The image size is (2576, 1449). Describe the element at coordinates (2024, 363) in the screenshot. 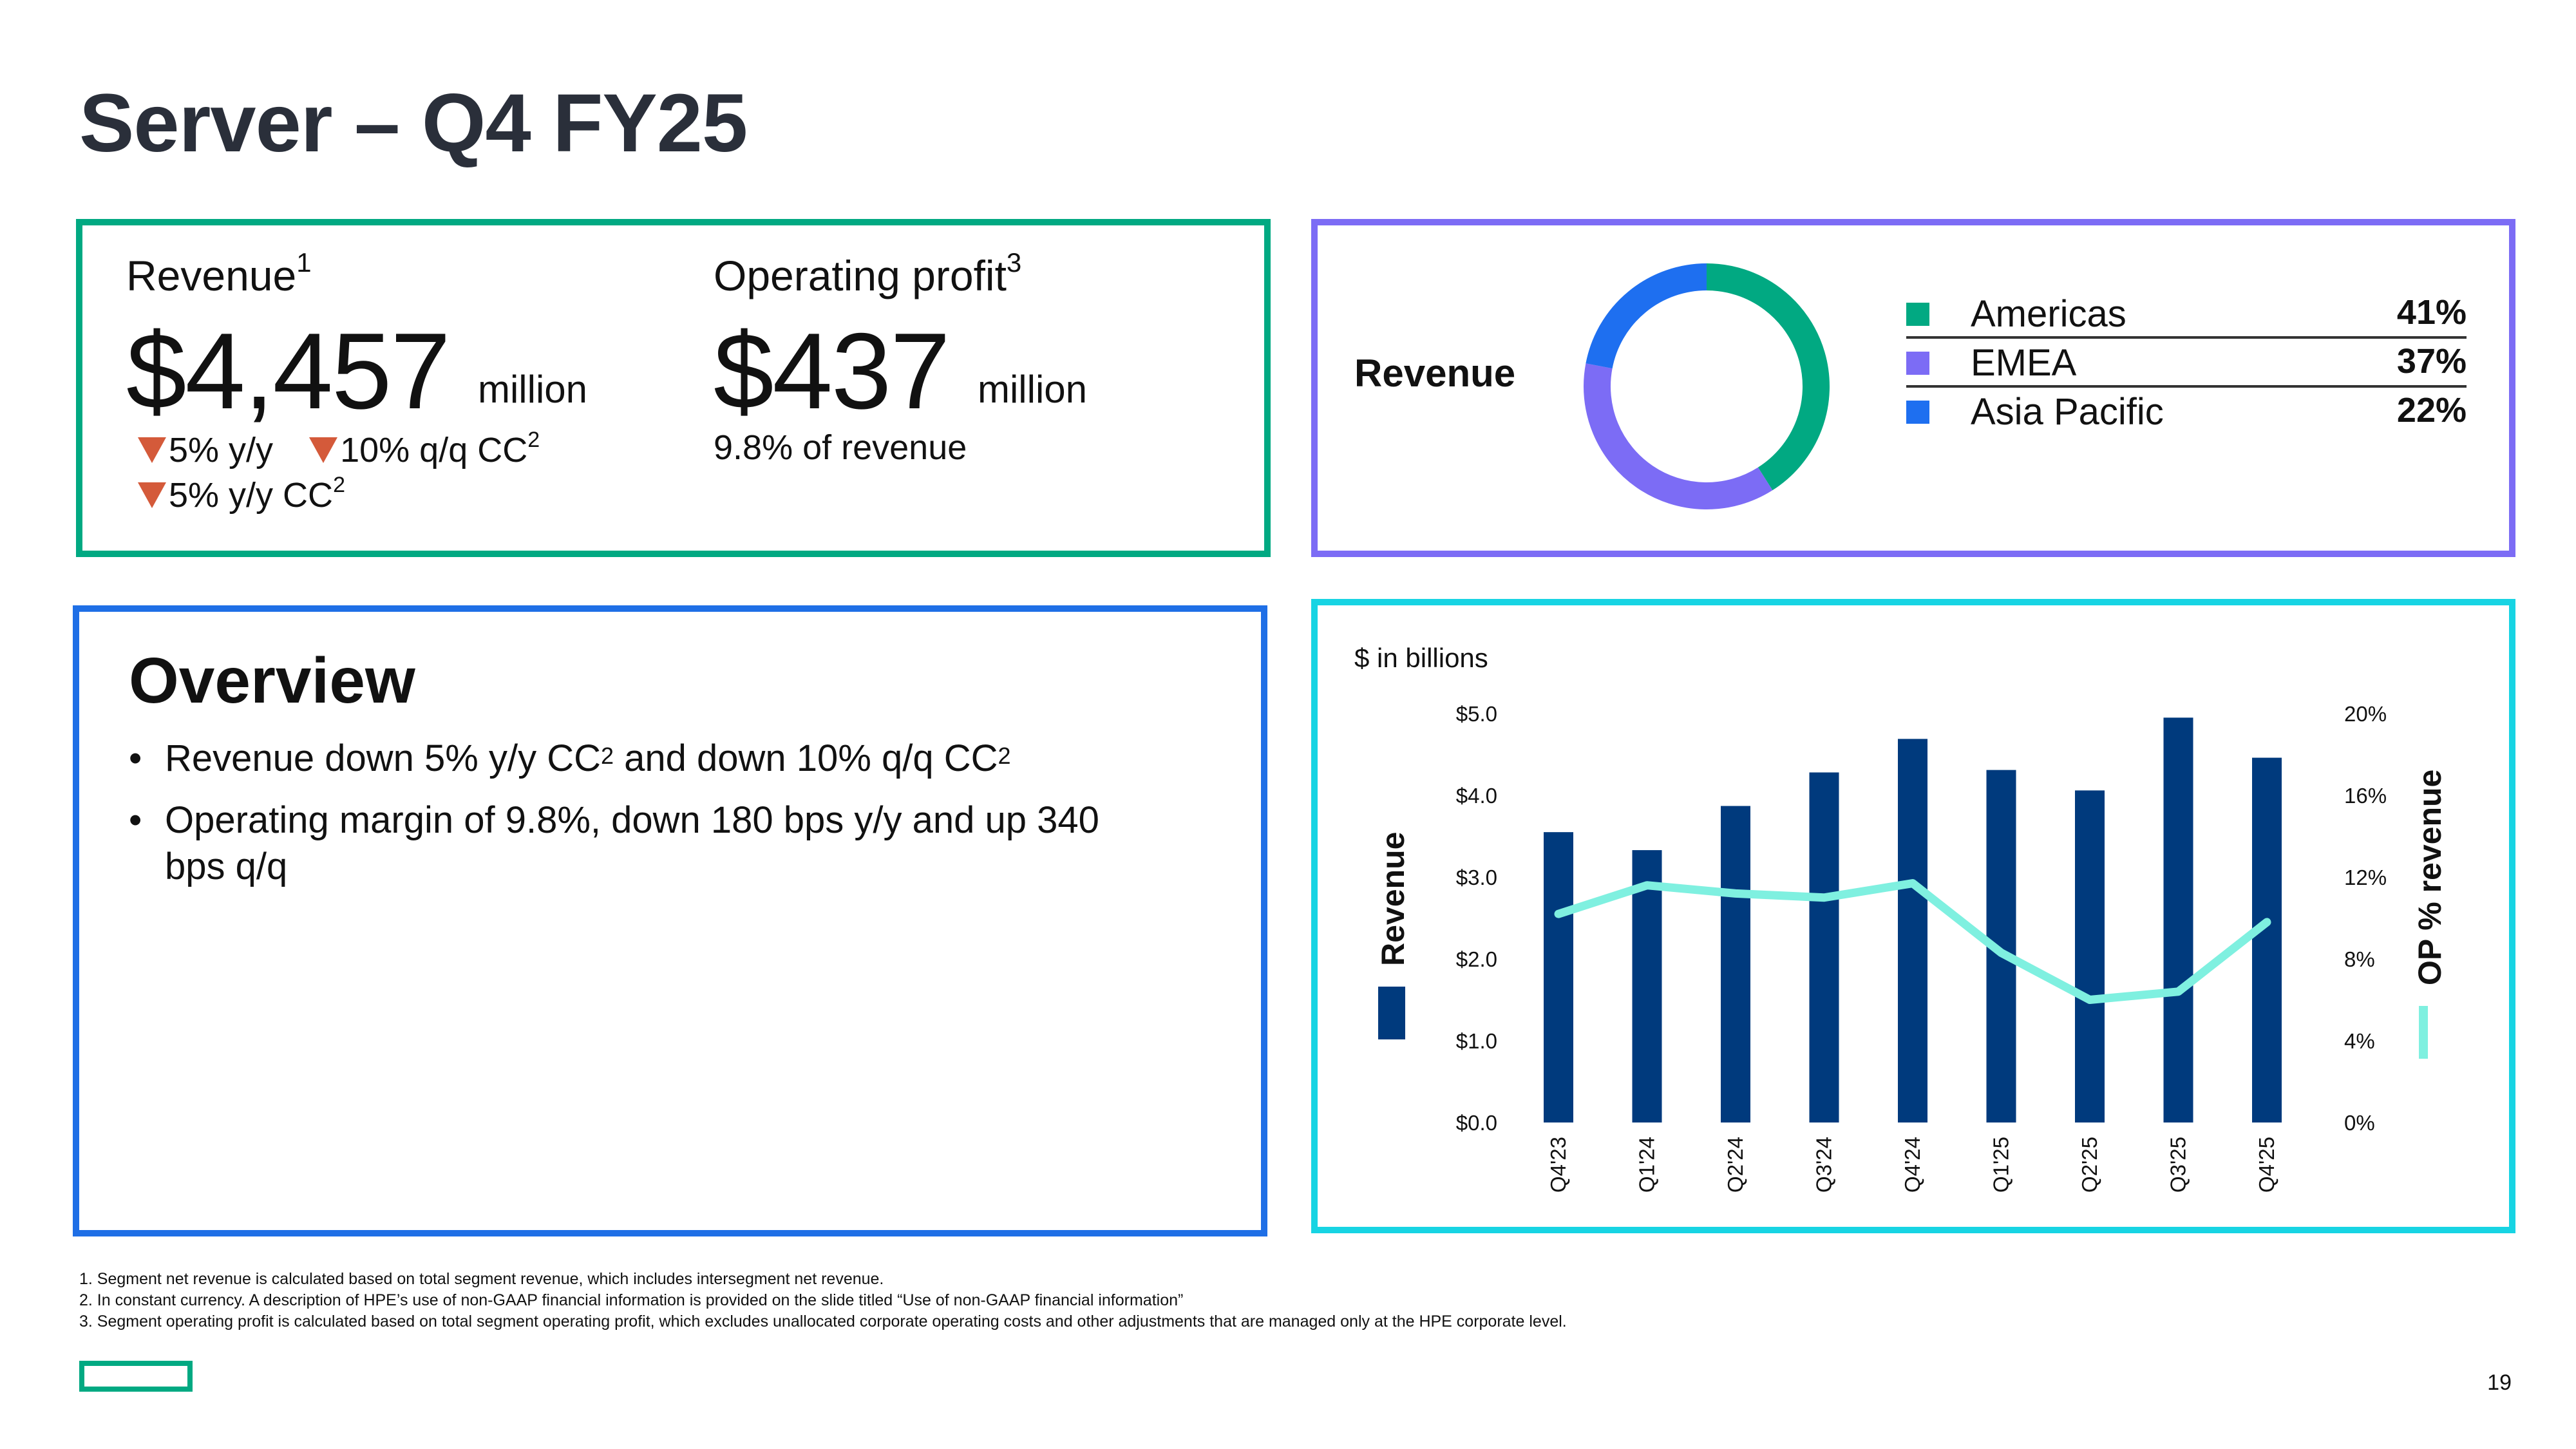

I see `legend-label: EMEA` at that location.